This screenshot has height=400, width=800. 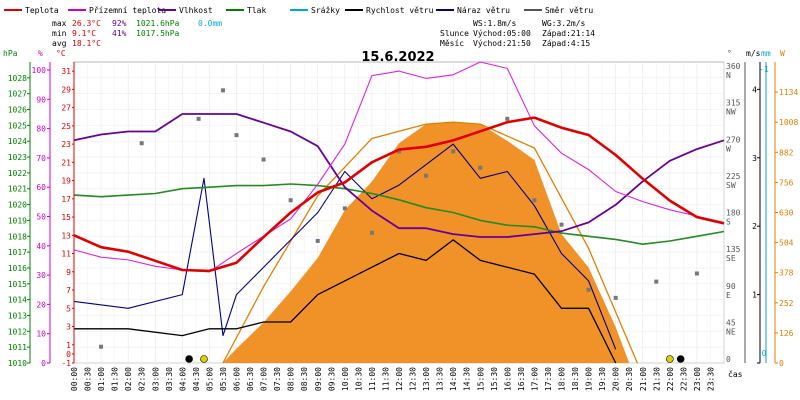 I want to click on stat-max-temp: 26.3°C, so click(x=86, y=23).